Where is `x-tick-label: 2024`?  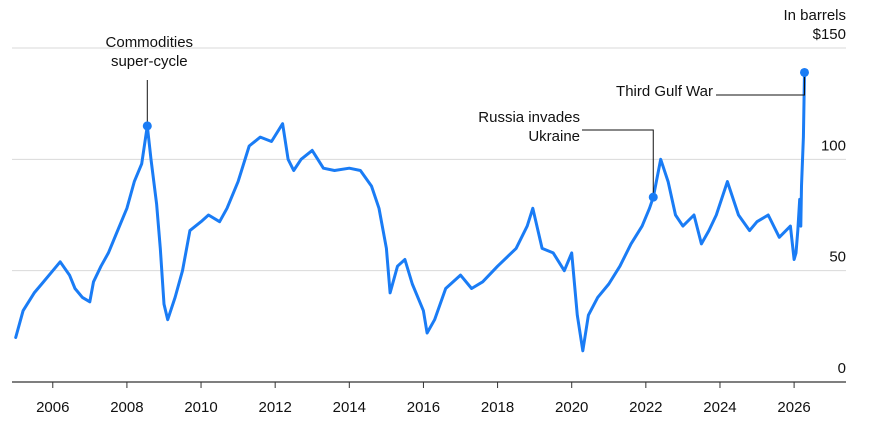 x-tick-label: 2024 is located at coordinates (719, 407).